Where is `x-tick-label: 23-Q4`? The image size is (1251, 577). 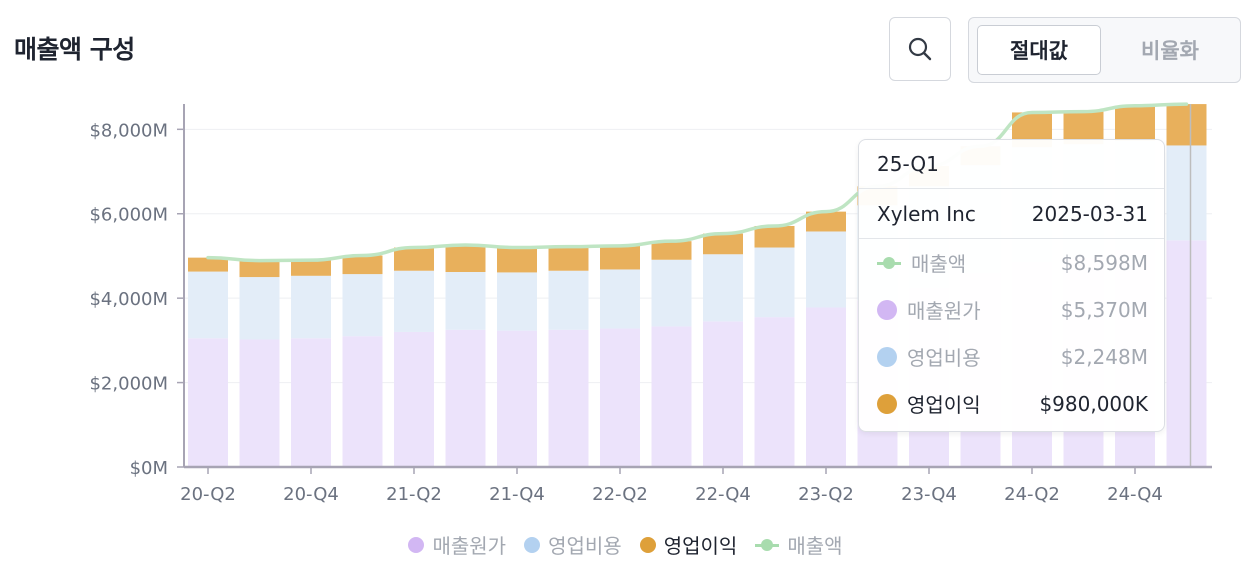
x-tick-label: 23-Q4 is located at coordinates (929, 494).